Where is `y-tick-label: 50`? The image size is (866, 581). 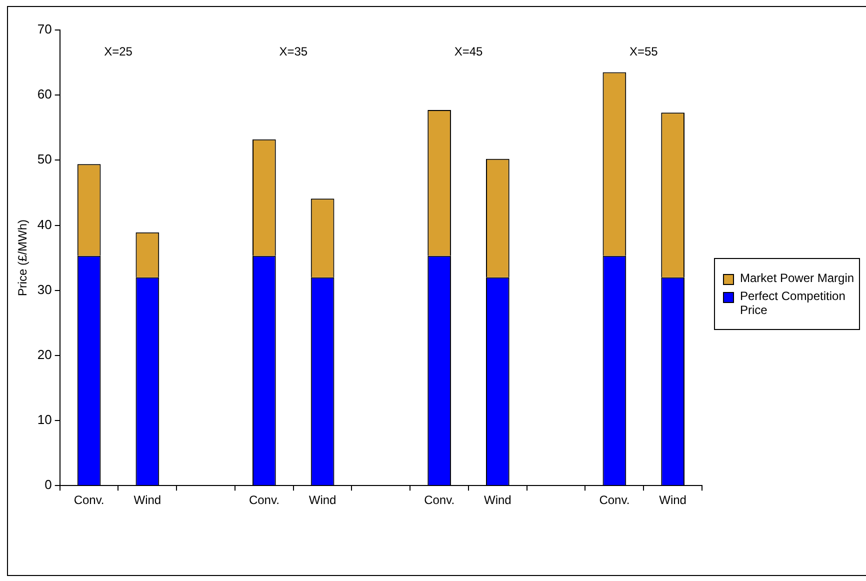
y-tick-label: 50 is located at coordinates (44, 159).